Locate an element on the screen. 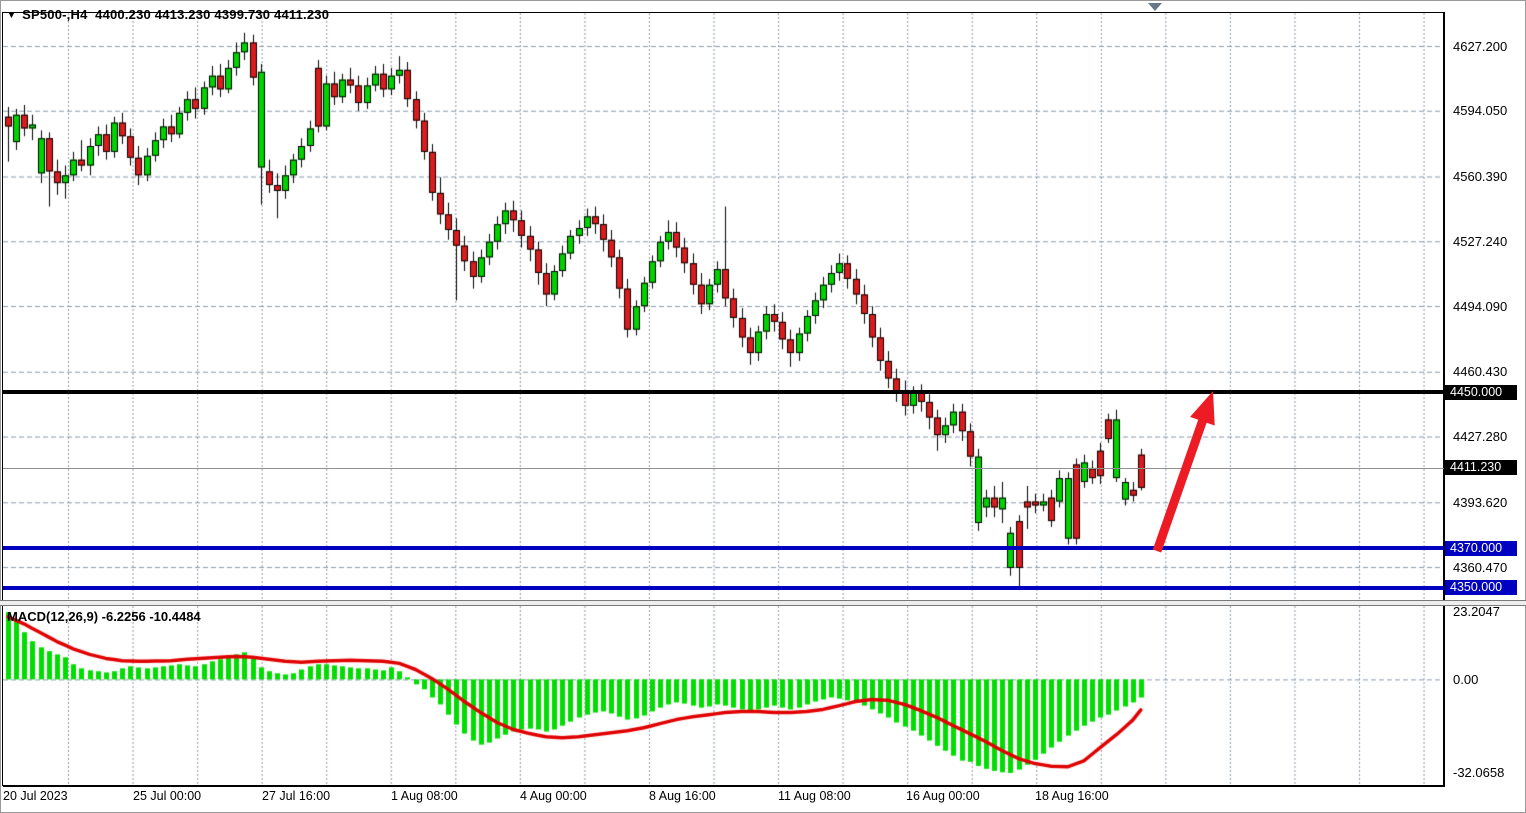 Image resolution: width=1526 pixels, height=813 pixels. price-axis-tick: 4427.280 is located at coordinates (1480, 436).